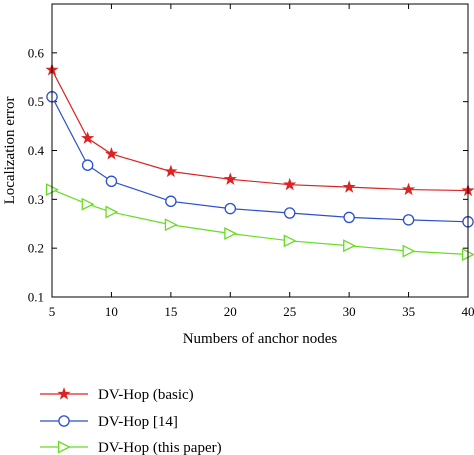 The height and width of the screenshot is (455, 474). I want to click on legend-item: DV-Hop (this paper), so click(131, 447).